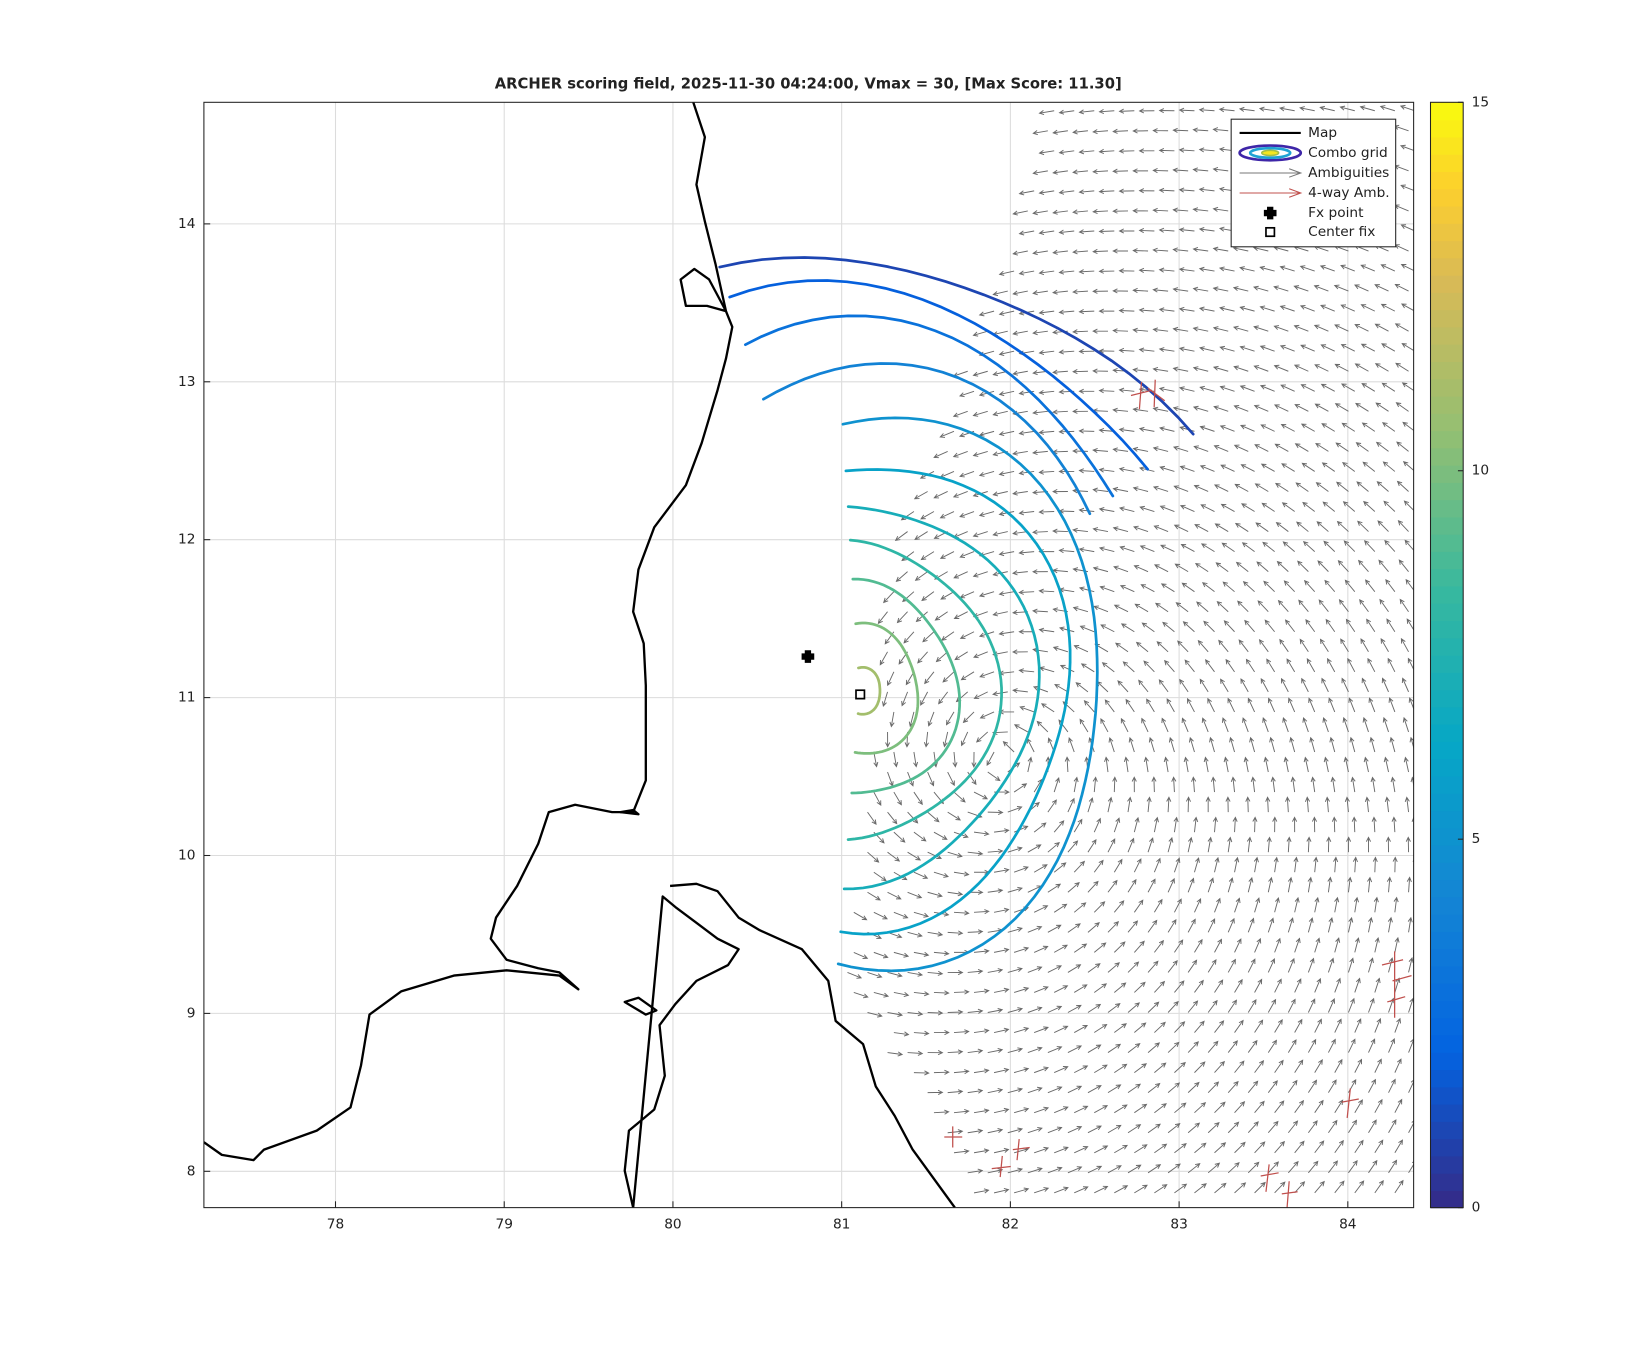 The image size is (1646, 1354). I want to click on center-fix, so click(860, 694).